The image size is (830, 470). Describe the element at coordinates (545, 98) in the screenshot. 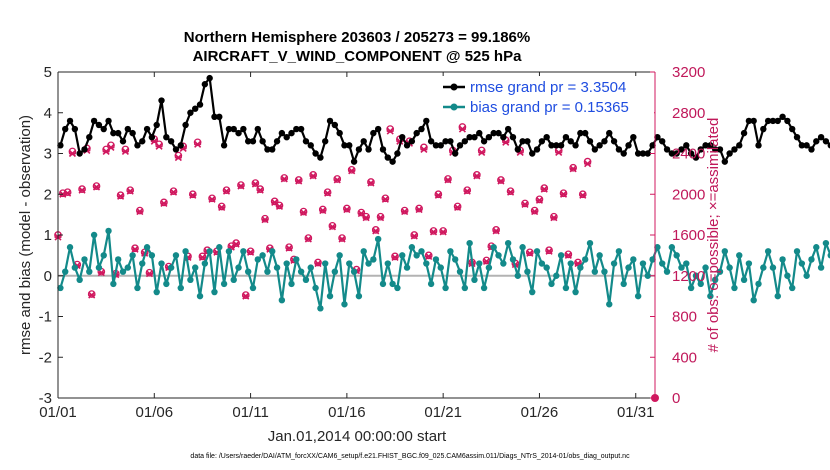

I see `legend-box` at that location.